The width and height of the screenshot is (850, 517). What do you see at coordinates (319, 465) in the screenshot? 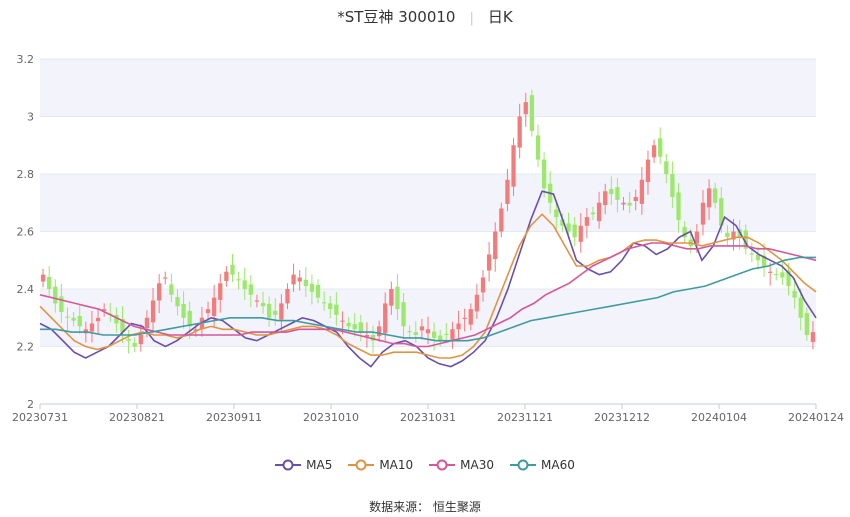
I see `legend-label: MA5` at bounding box center [319, 465].